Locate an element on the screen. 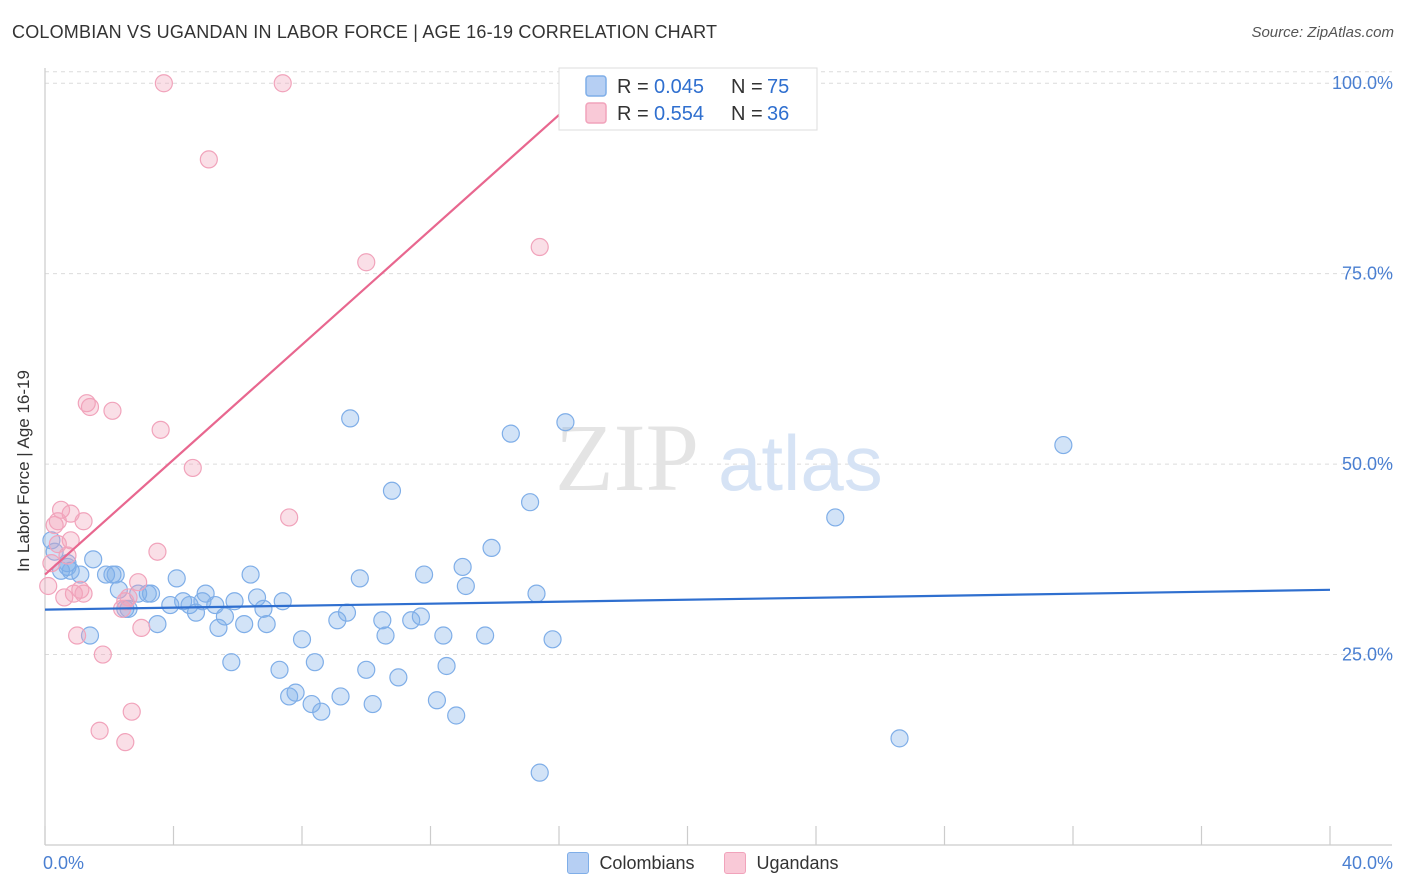 The height and width of the screenshot is (892, 1406). watermark-zip: ZIP is located at coordinates (627, 457).